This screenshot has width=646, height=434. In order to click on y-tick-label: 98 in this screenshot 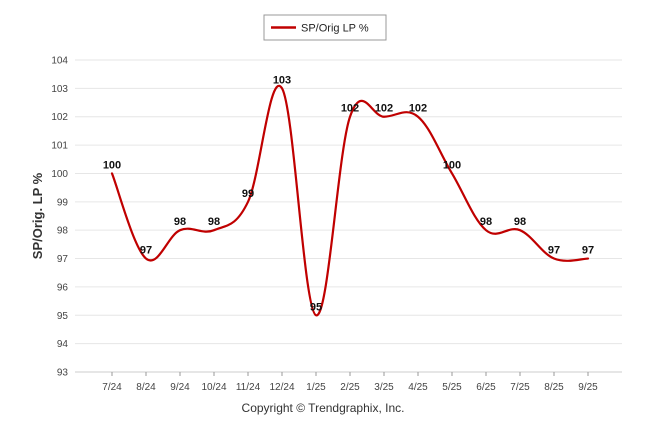, I will do `click(63, 231)`.